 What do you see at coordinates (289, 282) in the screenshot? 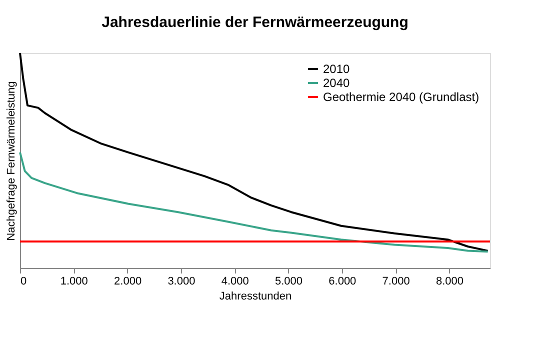
I see `x-tick-label: 5.000` at bounding box center [289, 282].